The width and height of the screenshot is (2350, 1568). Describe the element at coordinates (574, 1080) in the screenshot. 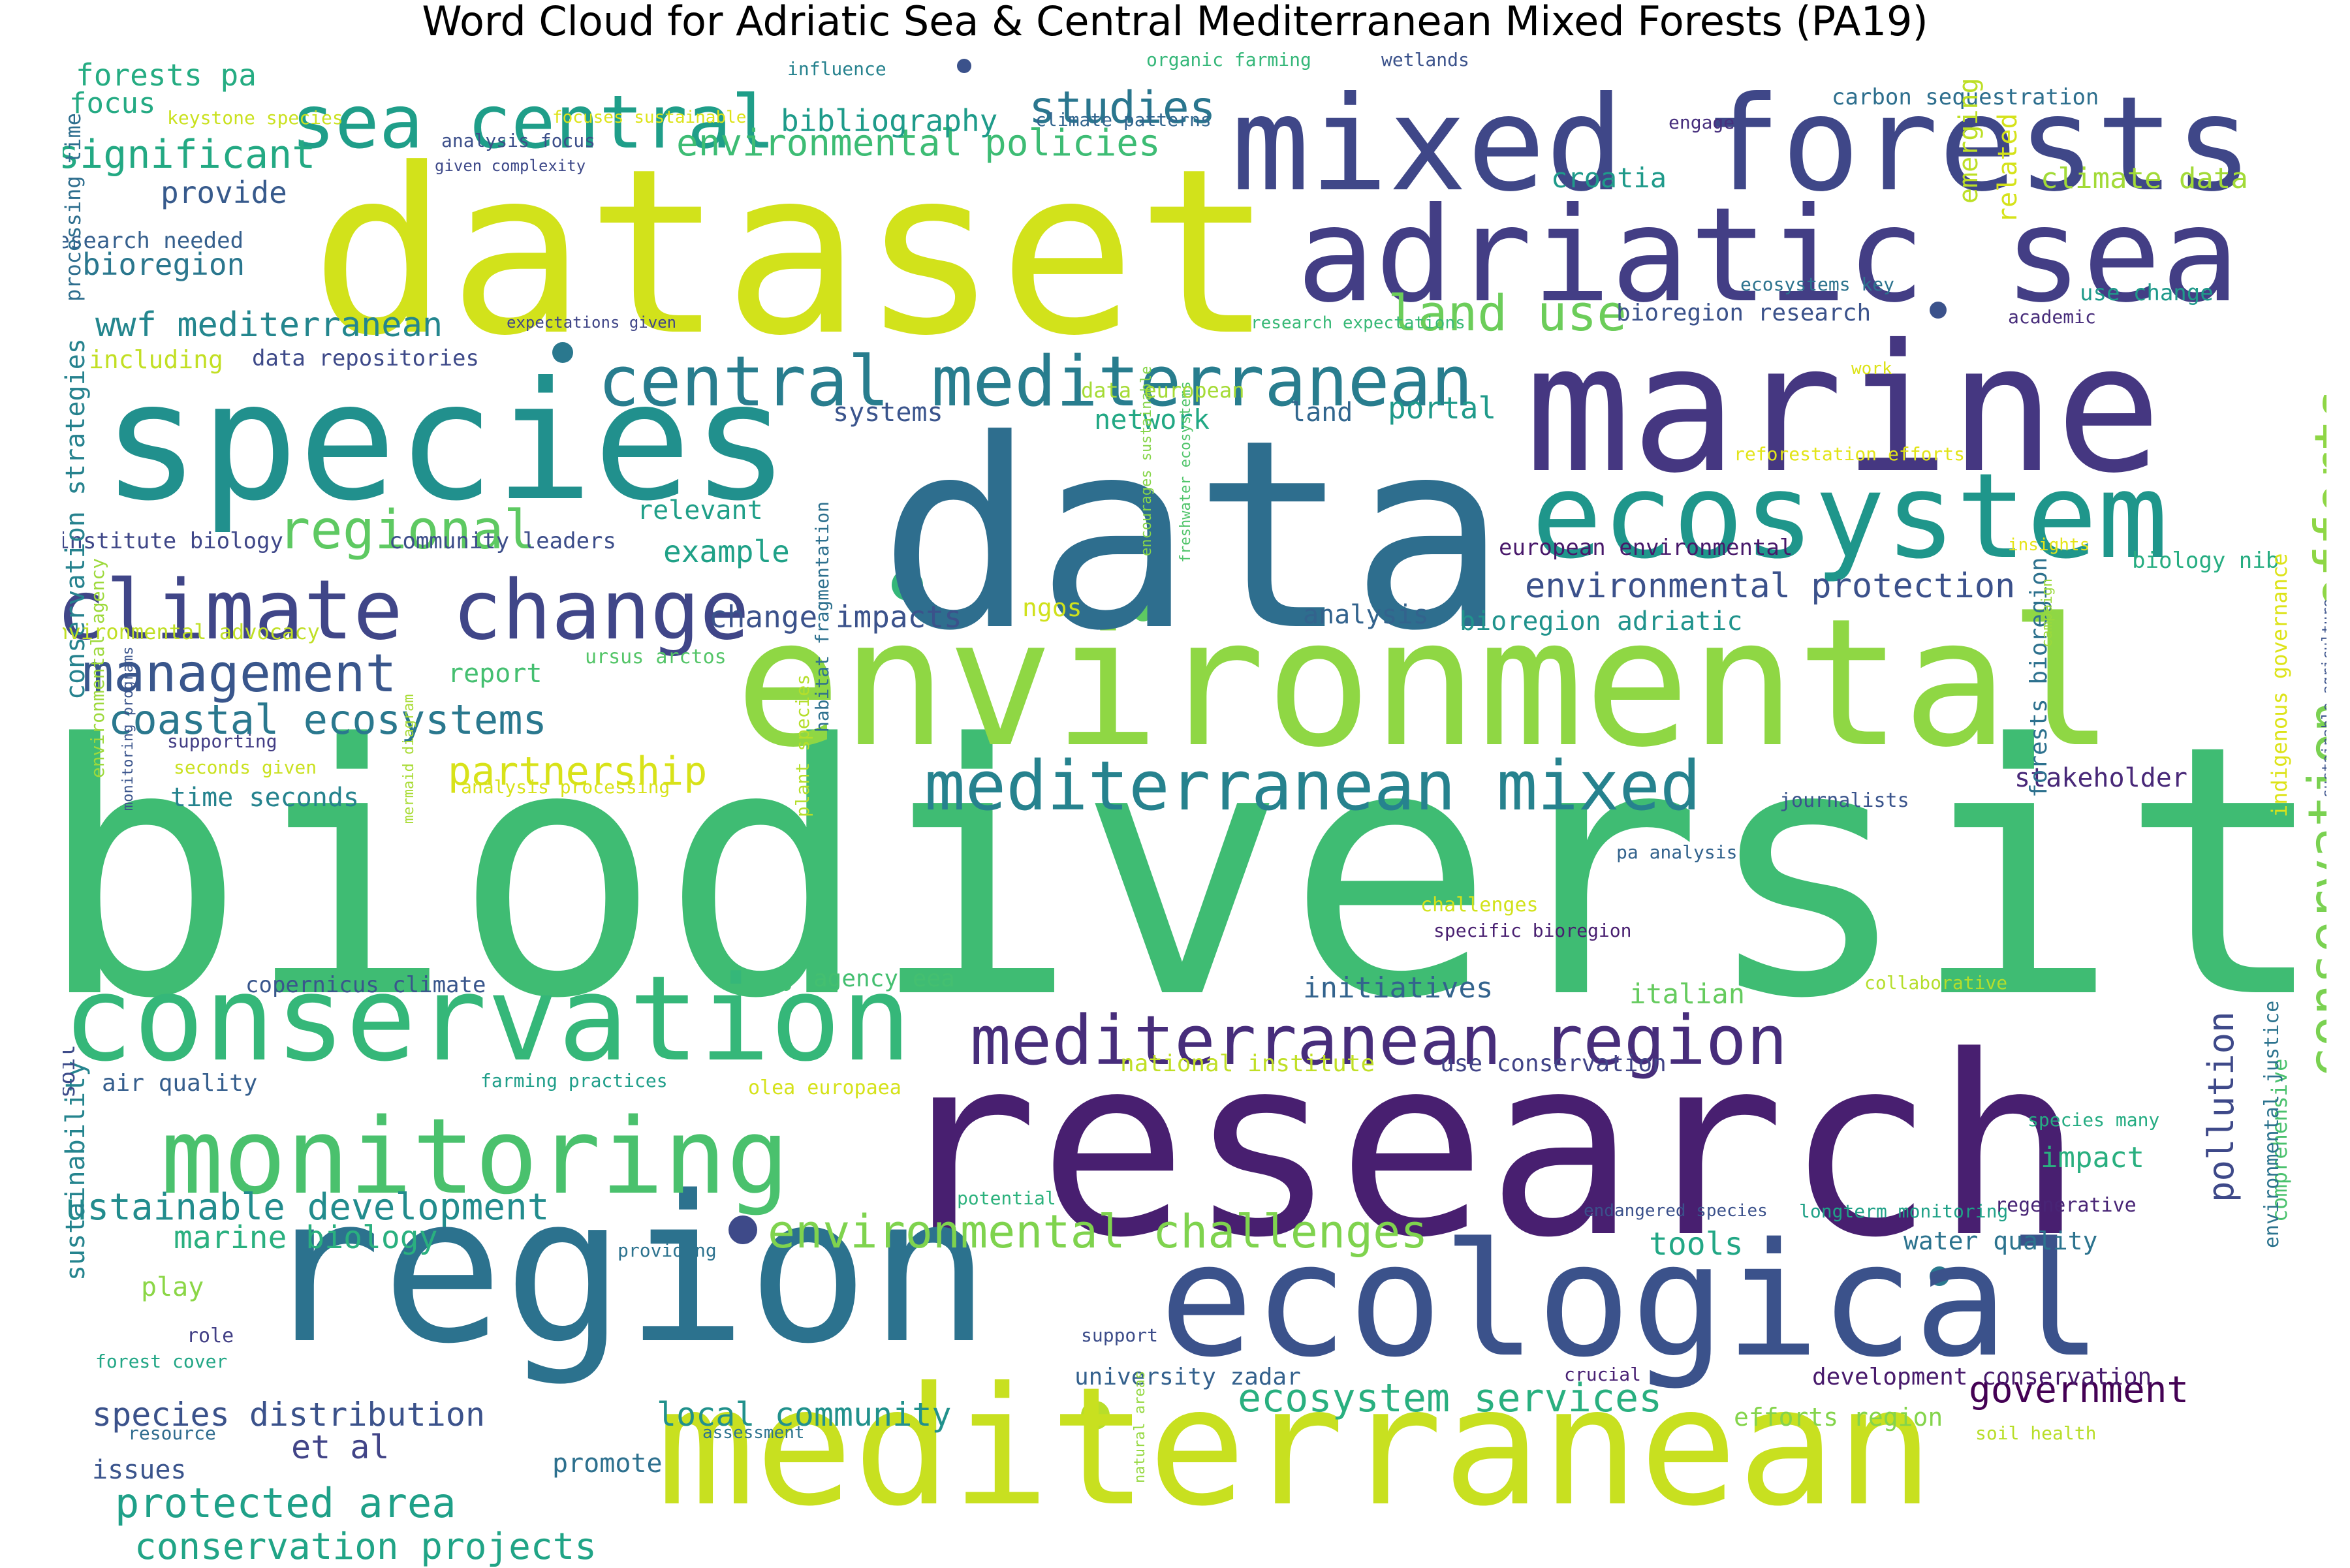

I see `word-farming-practices: farming practices` at that location.